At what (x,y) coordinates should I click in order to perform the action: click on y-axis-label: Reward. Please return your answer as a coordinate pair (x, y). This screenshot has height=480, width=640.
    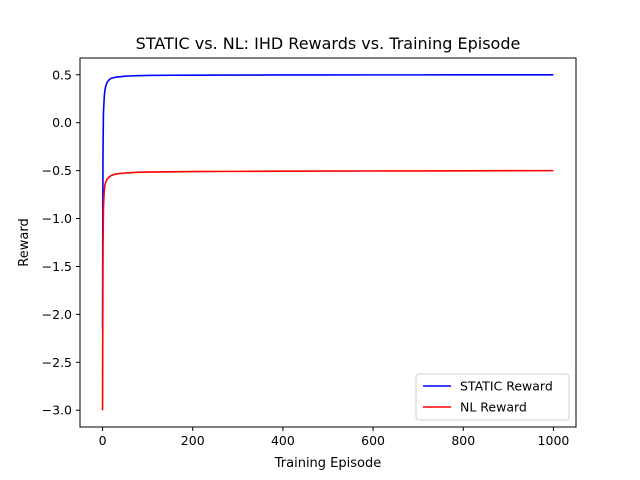
    Looking at the image, I should click on (24, 242).